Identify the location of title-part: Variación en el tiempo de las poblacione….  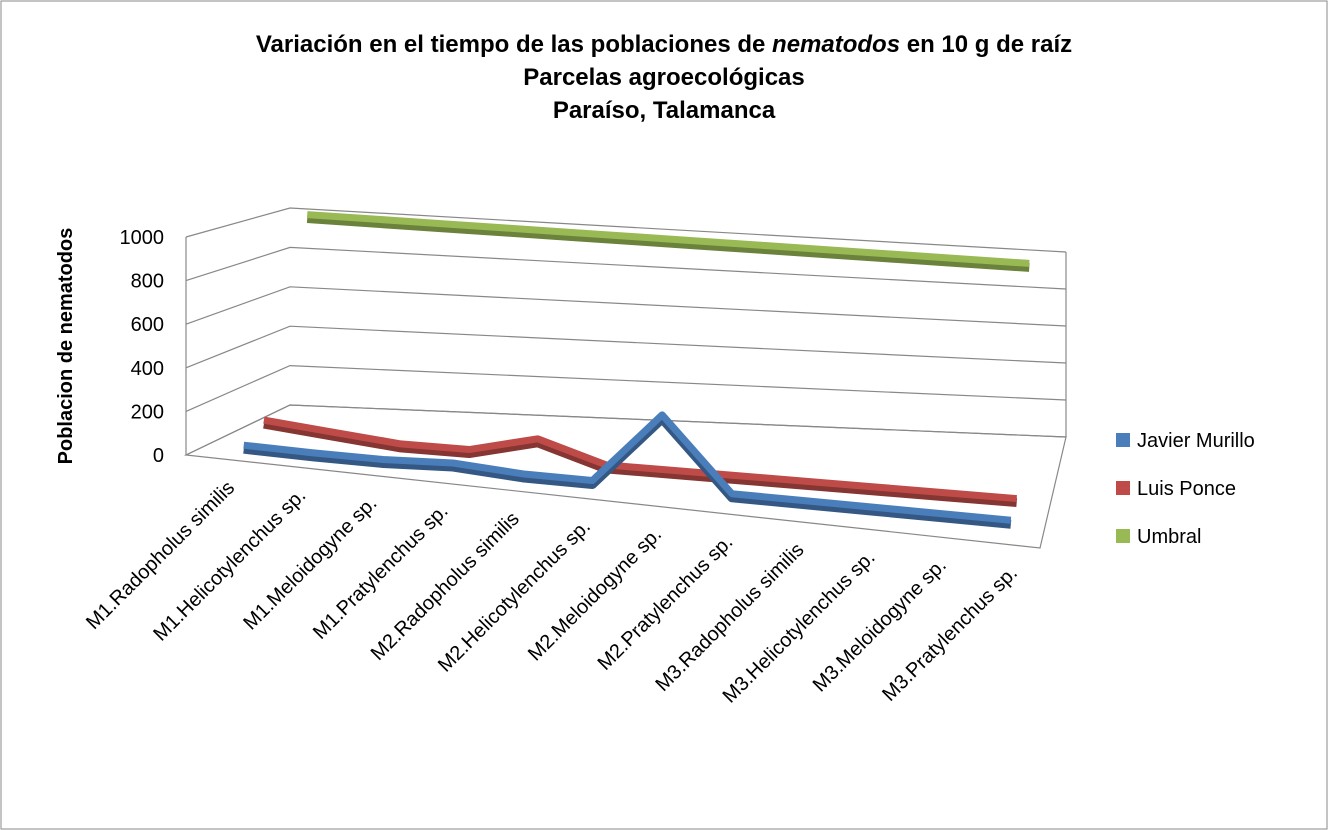
(514, 44).